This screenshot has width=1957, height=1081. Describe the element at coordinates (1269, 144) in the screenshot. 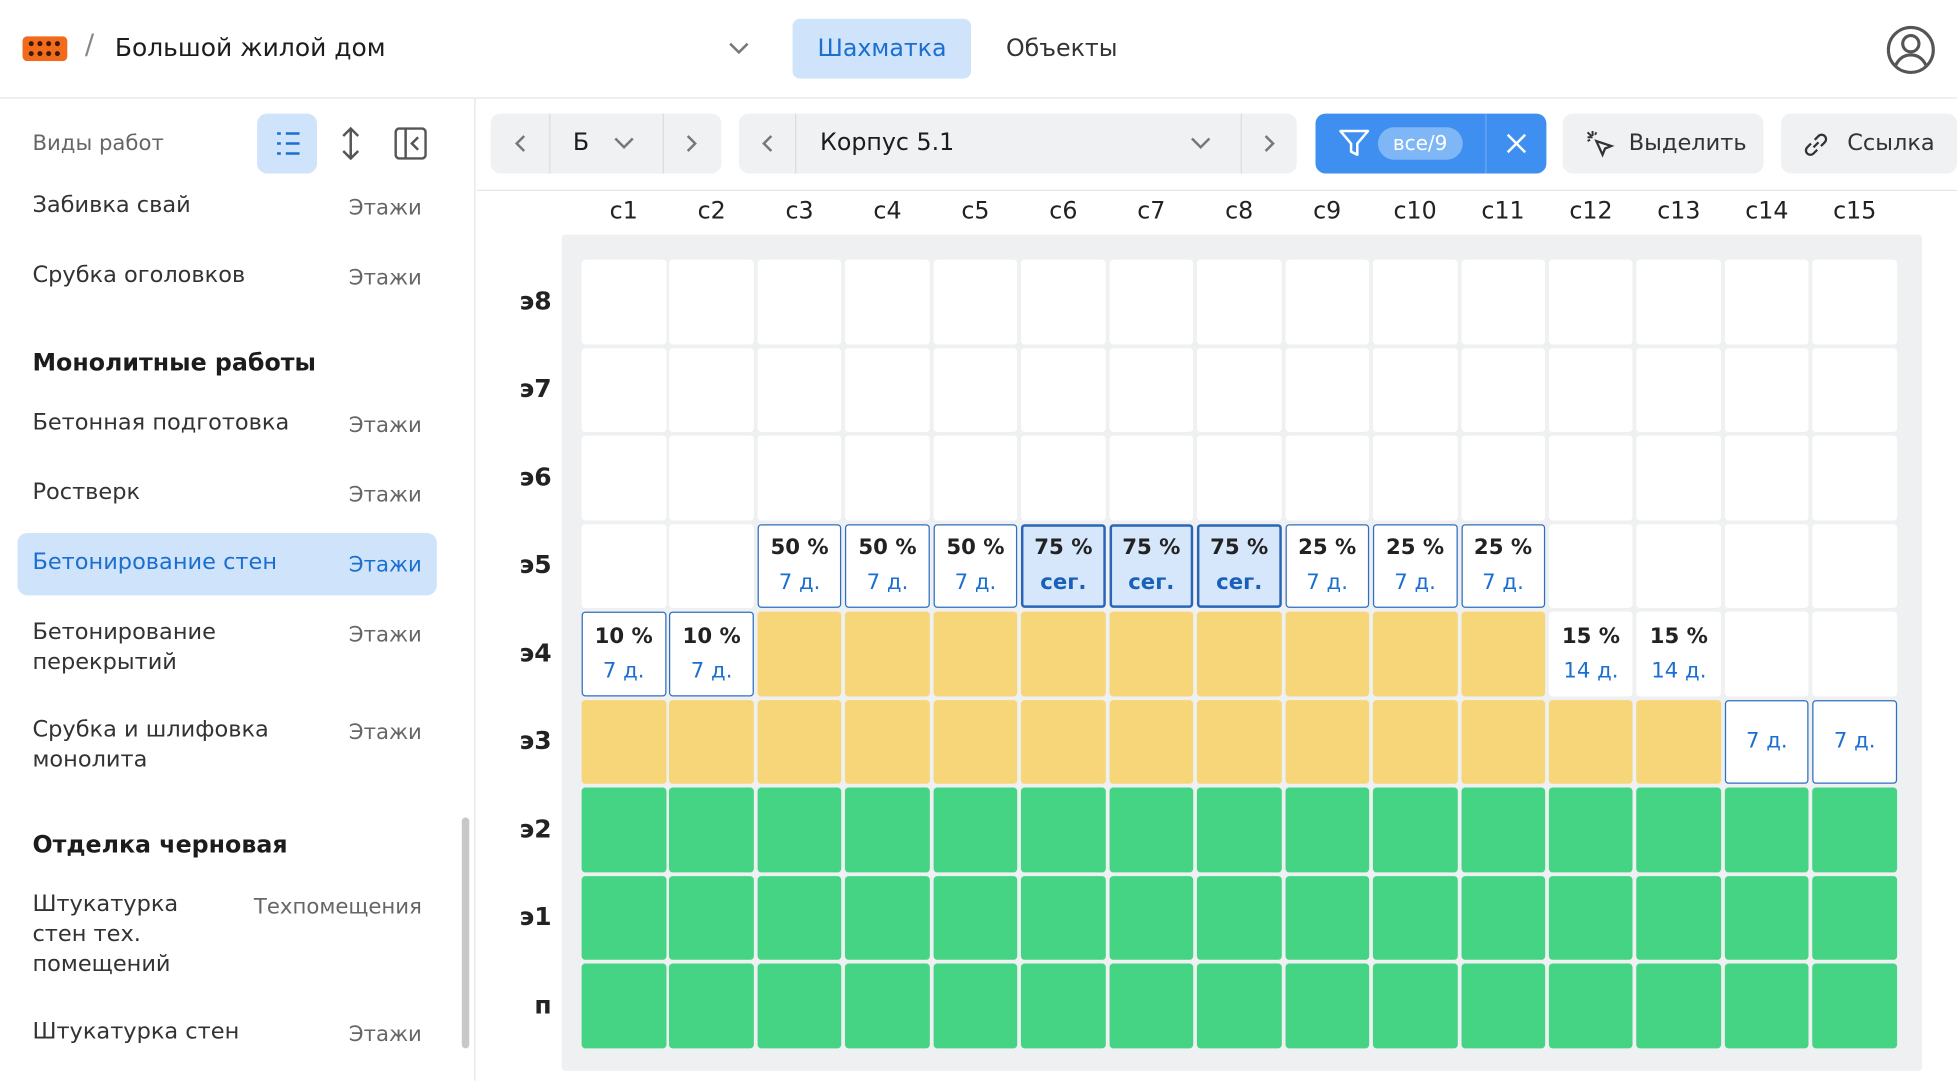

I see `next` at that location.